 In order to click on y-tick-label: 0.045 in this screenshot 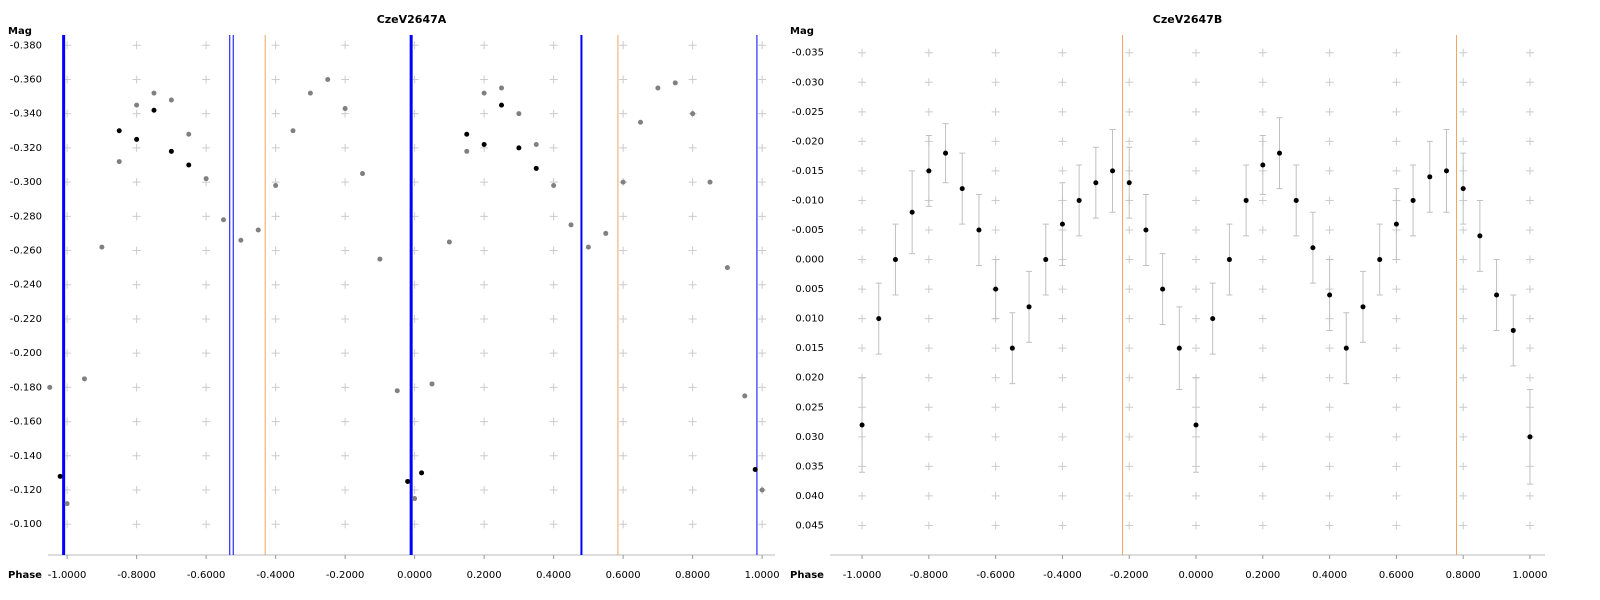, I will do `click(809, 525)`.